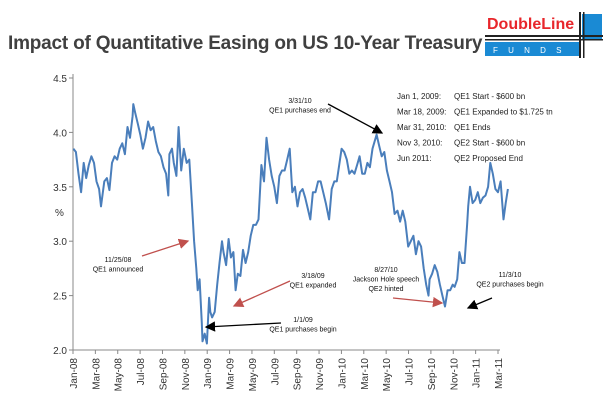 This screenshot has width=606, height=417. Describe the element at coordinates (454, 374) in the screenshot. I see `x-tick-label: Nov-10` at that location.